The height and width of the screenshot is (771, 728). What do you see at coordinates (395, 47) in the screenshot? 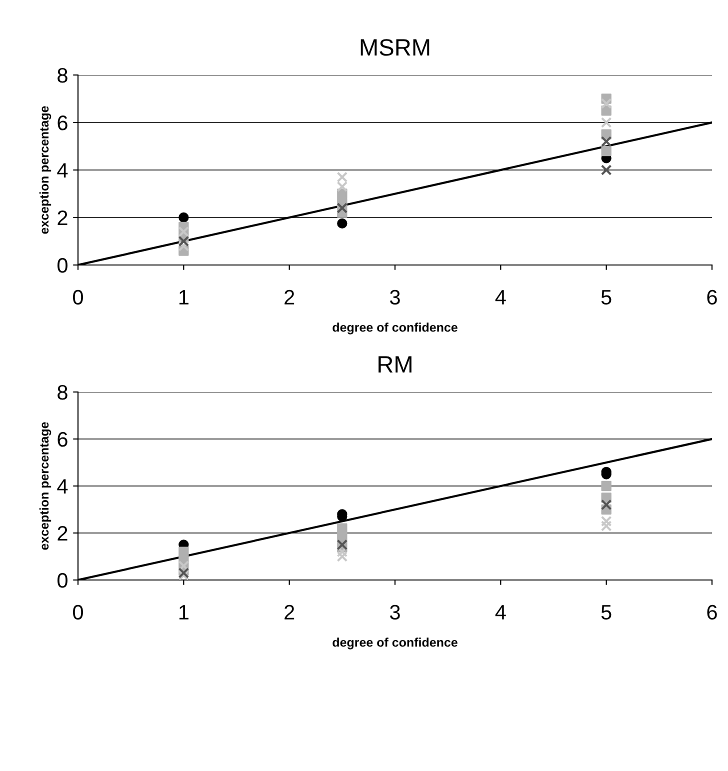
I see `chart-title: MSRM` at bounding box center [395, 47].